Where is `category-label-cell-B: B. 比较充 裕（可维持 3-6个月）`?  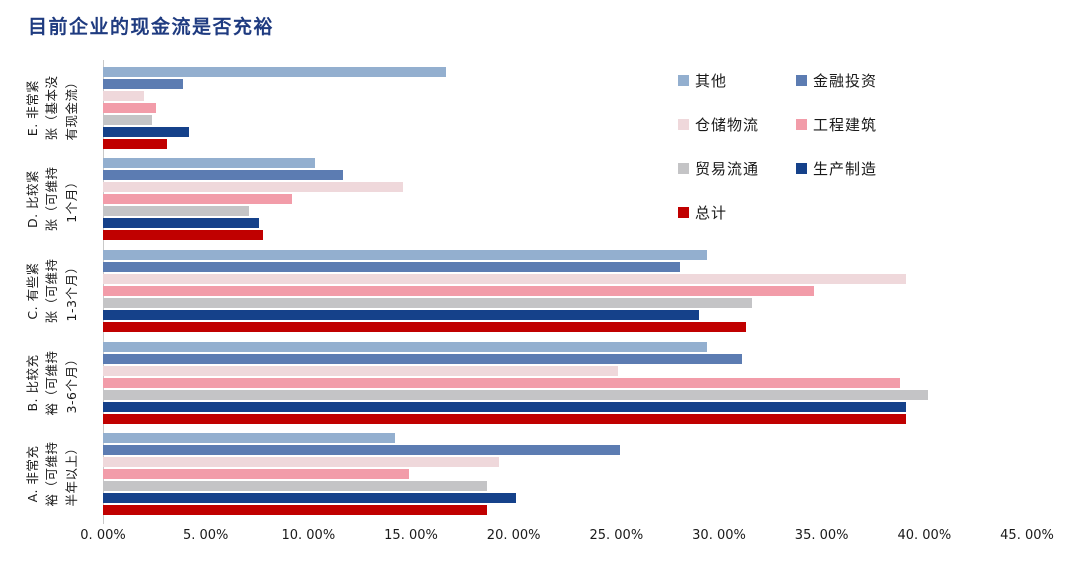
category-label-cell-B: B. 比较充 裕（可维持 3-6个月） is located at coordinates (51, 383).